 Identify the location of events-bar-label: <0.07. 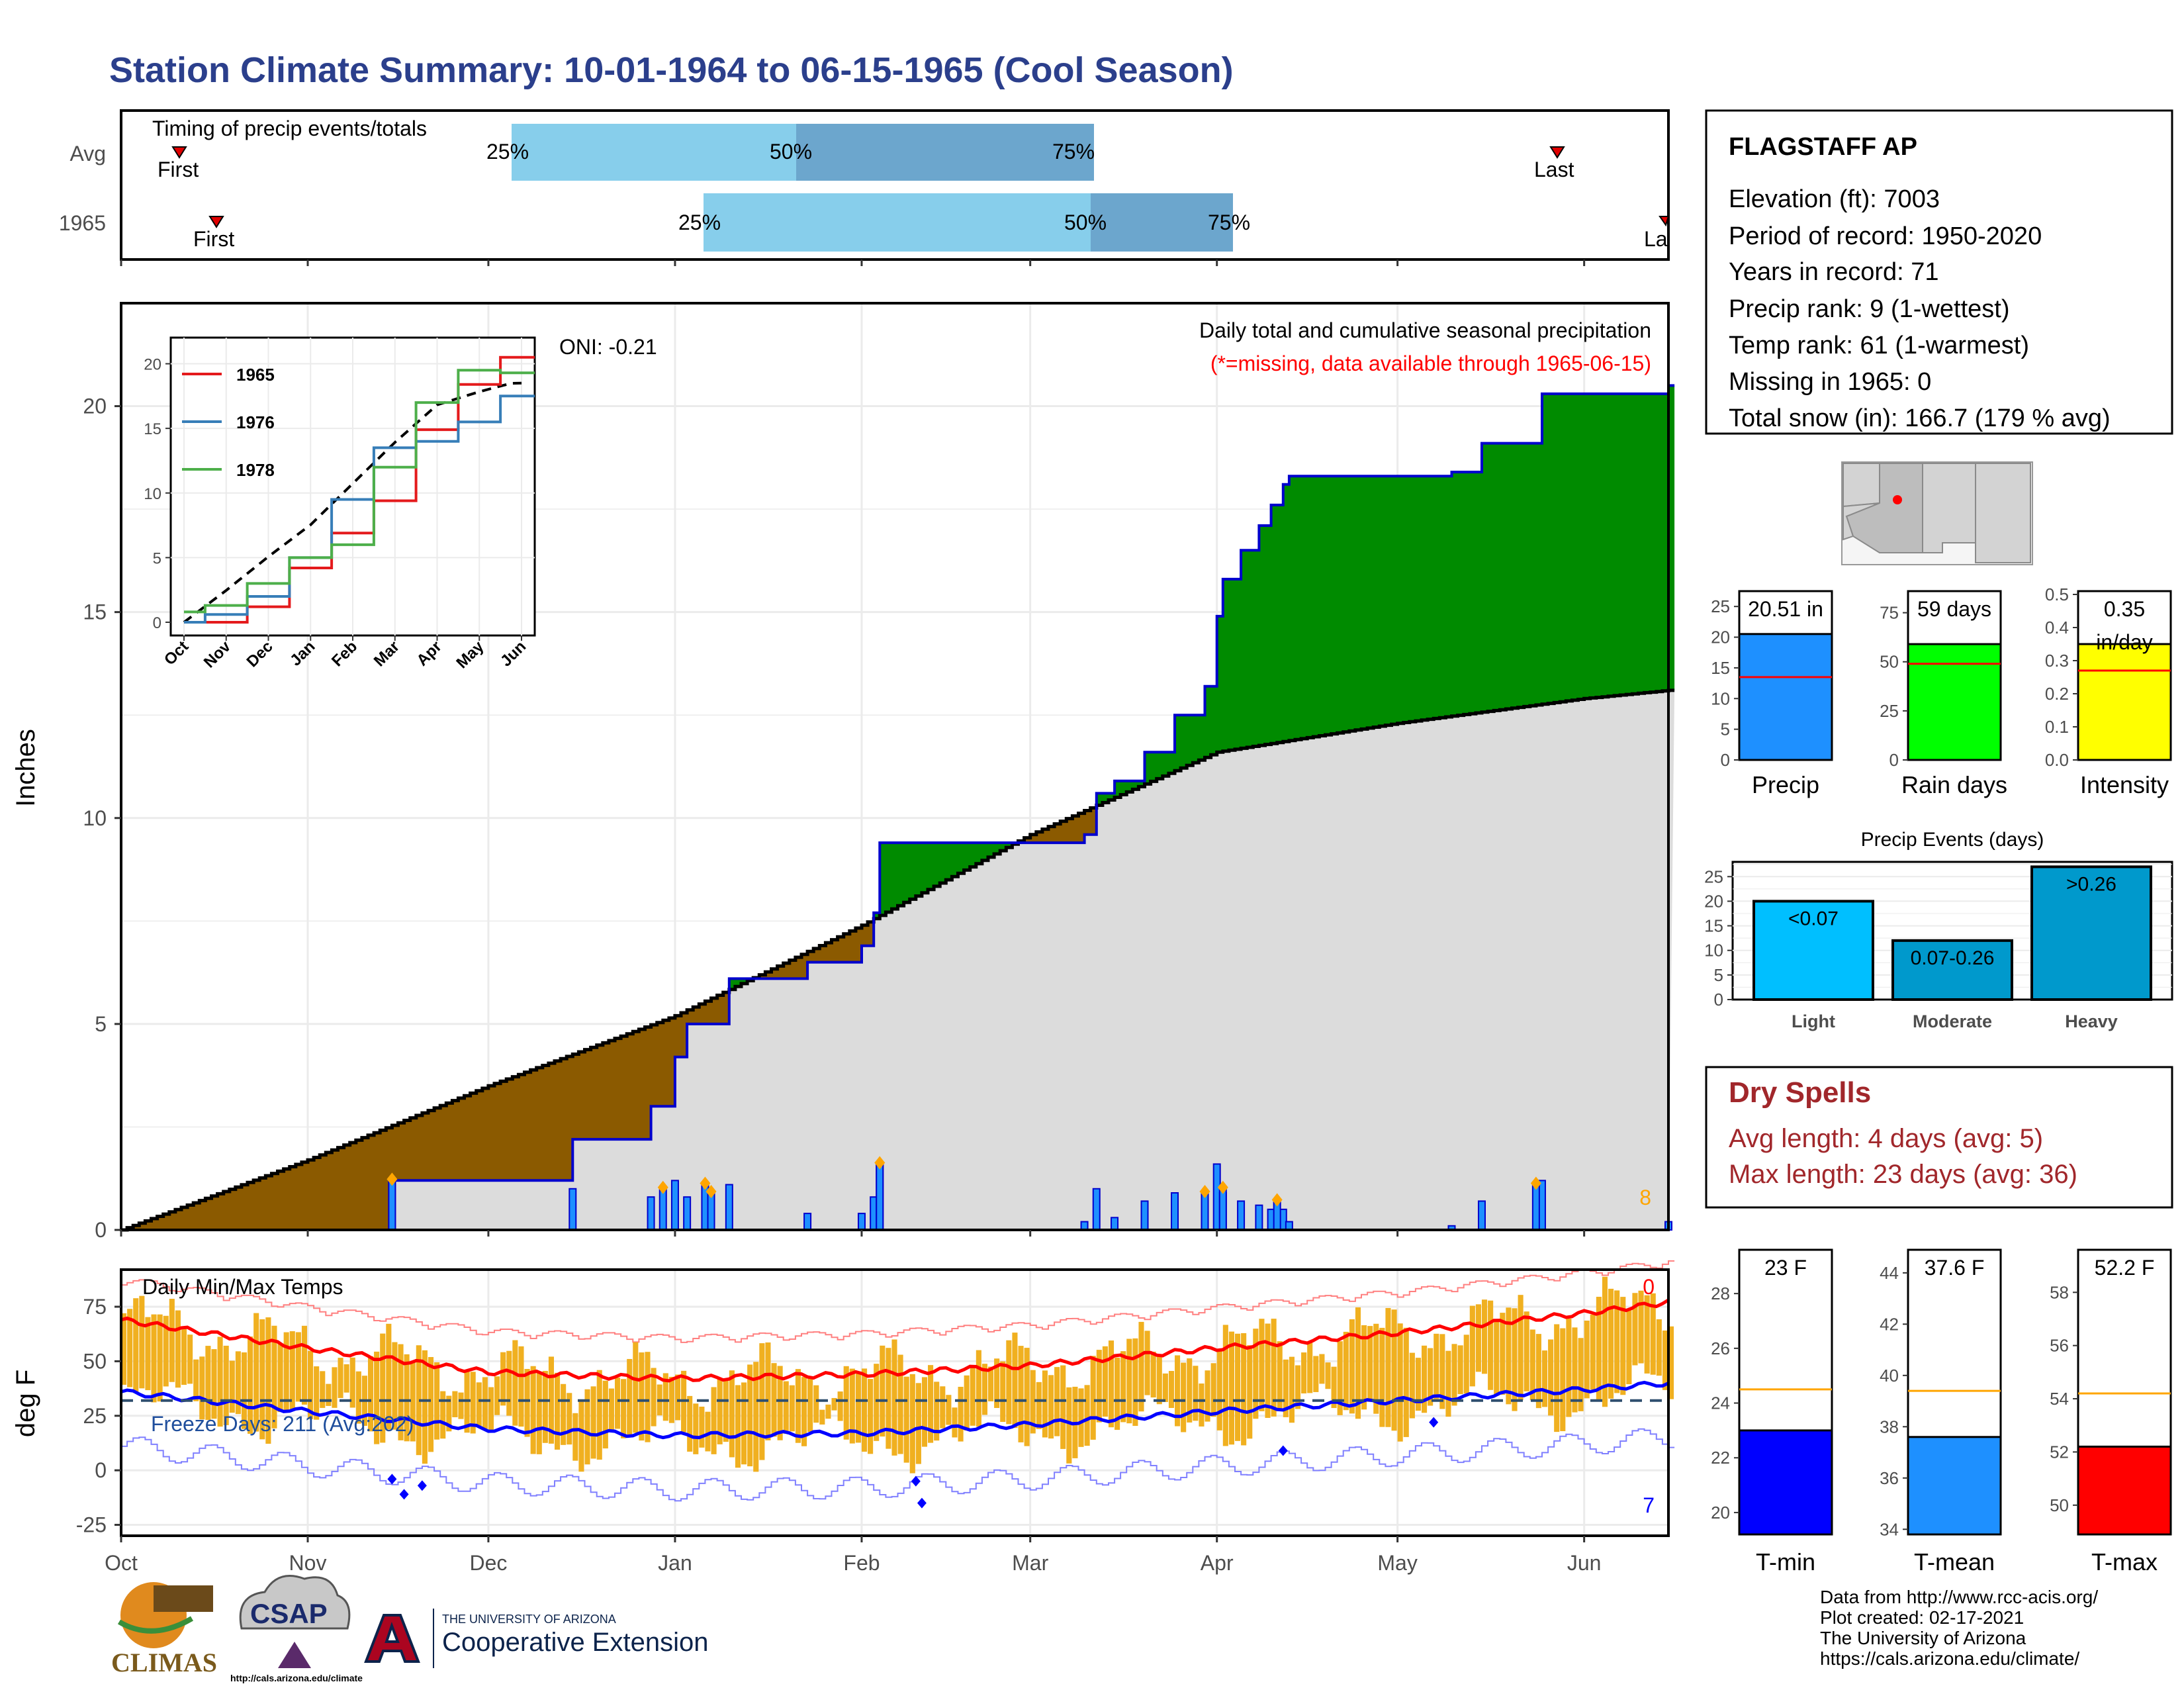
(1814, 918).